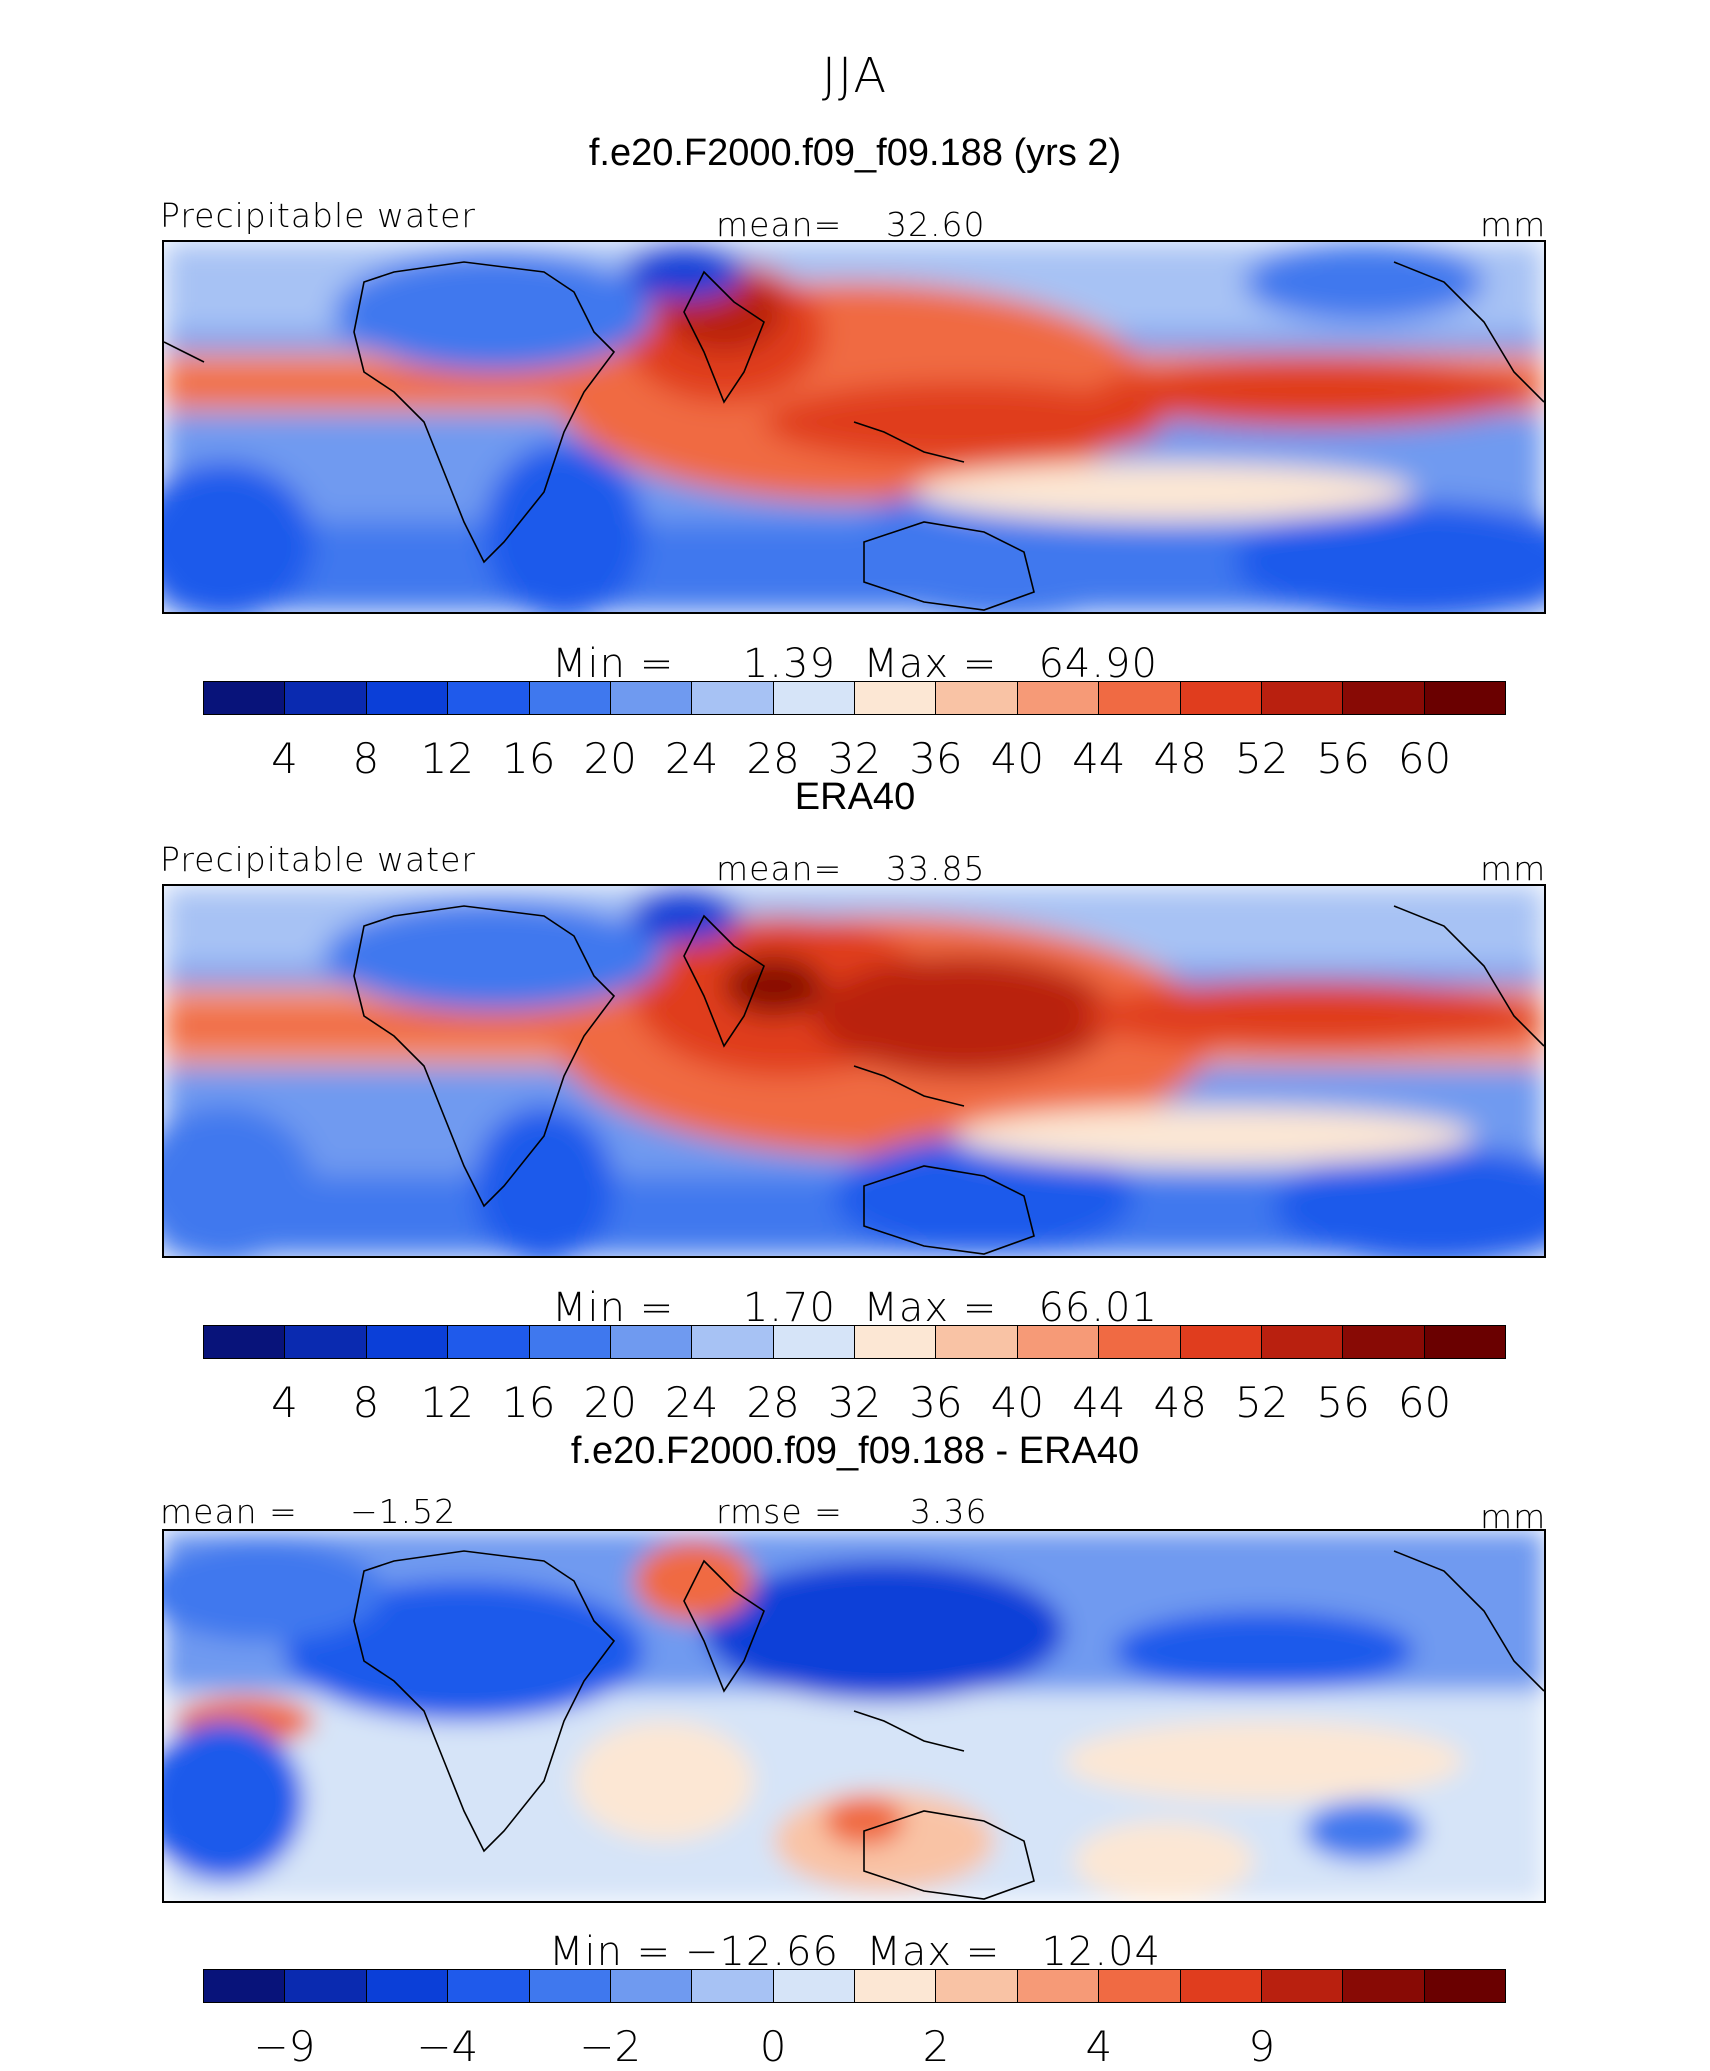 The width and height of the screenshot is (1710, 2071). What do you see at coordinates (1261, 1402) in the screenshot?
I see `colorbar-tick-label: 52` at bounding box center [1261, 1402].